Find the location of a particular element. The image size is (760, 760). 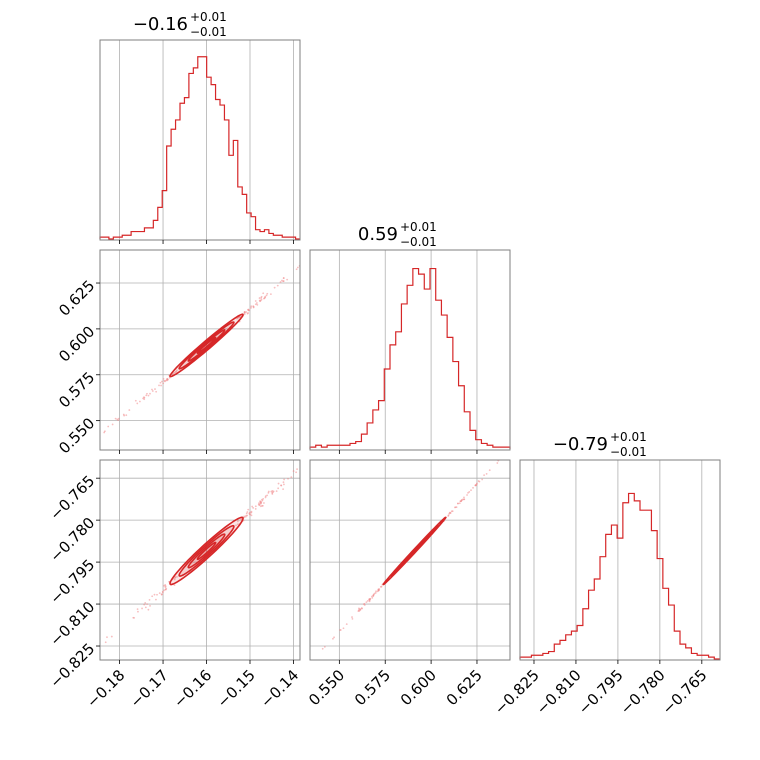

x-tick-label: −0.780 is located at coordinates (643, 692).